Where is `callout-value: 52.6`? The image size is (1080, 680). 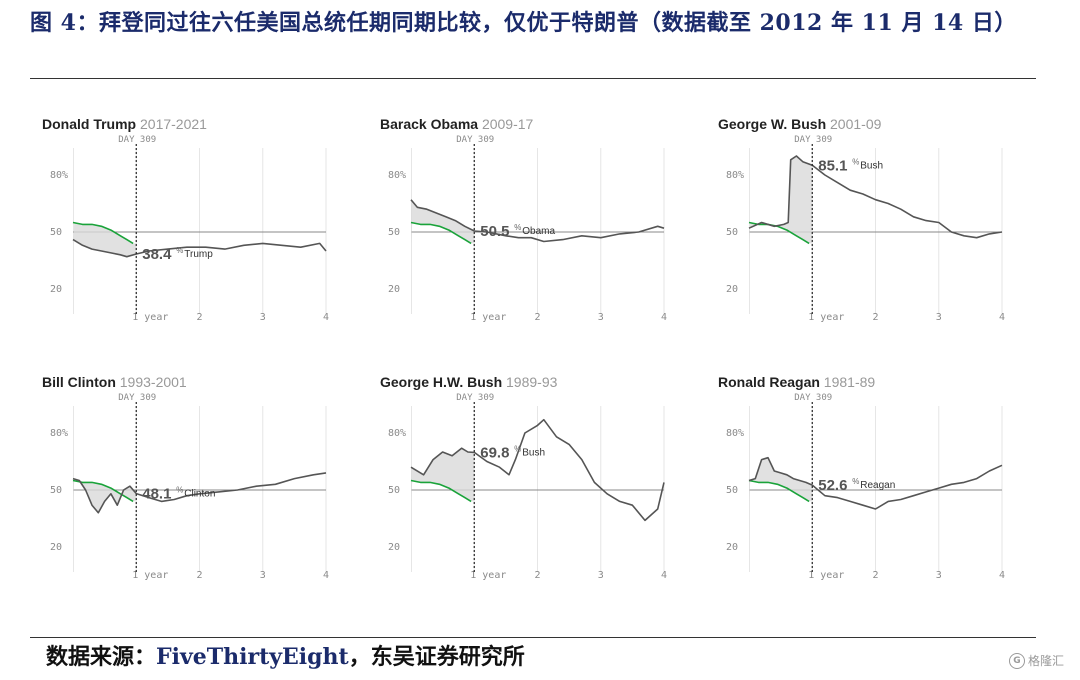 callout-value: 52.6 is located at coordinates (832, 485).